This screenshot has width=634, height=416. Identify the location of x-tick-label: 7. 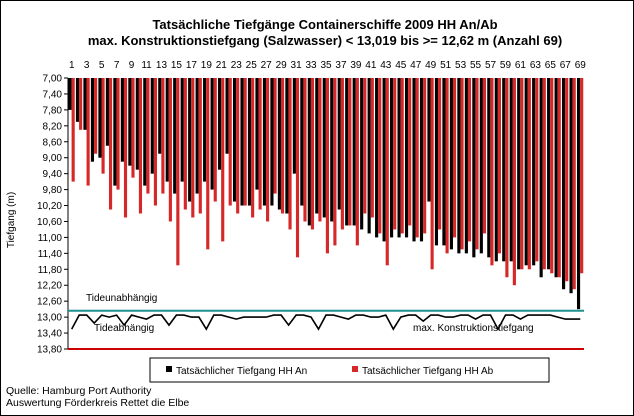
(117, 65).